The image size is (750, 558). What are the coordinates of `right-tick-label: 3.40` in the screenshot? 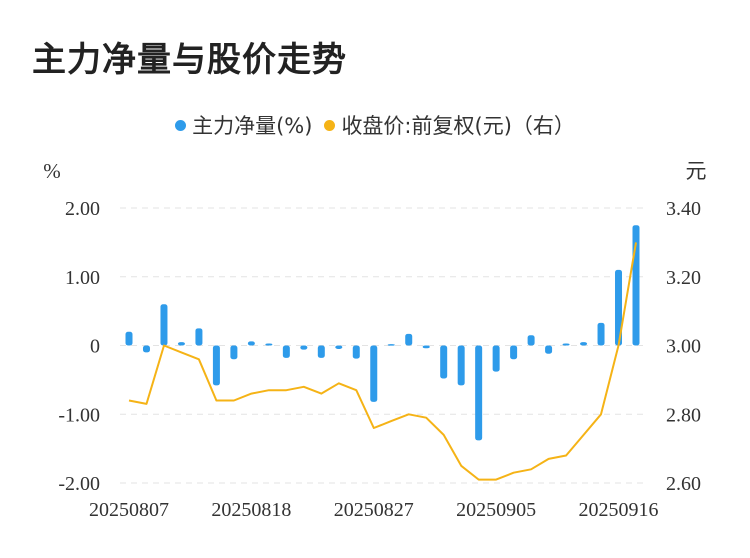 It's located at (683, 209).